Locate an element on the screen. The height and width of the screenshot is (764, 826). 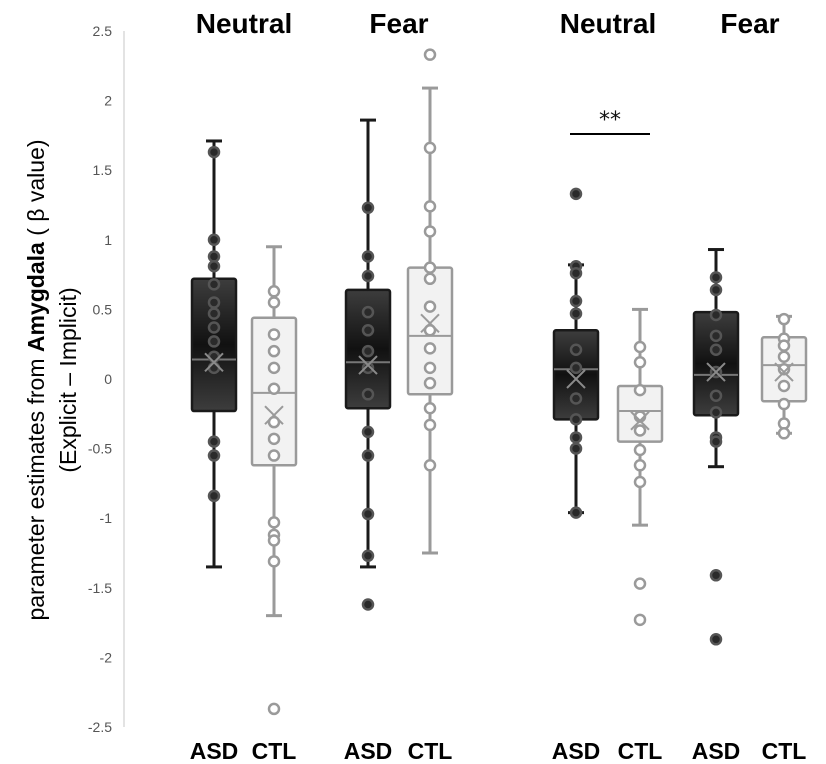
group-labels: ASD CTL ASD CTL ASD CTL ASD CTL is located at coordinates (498, 751).